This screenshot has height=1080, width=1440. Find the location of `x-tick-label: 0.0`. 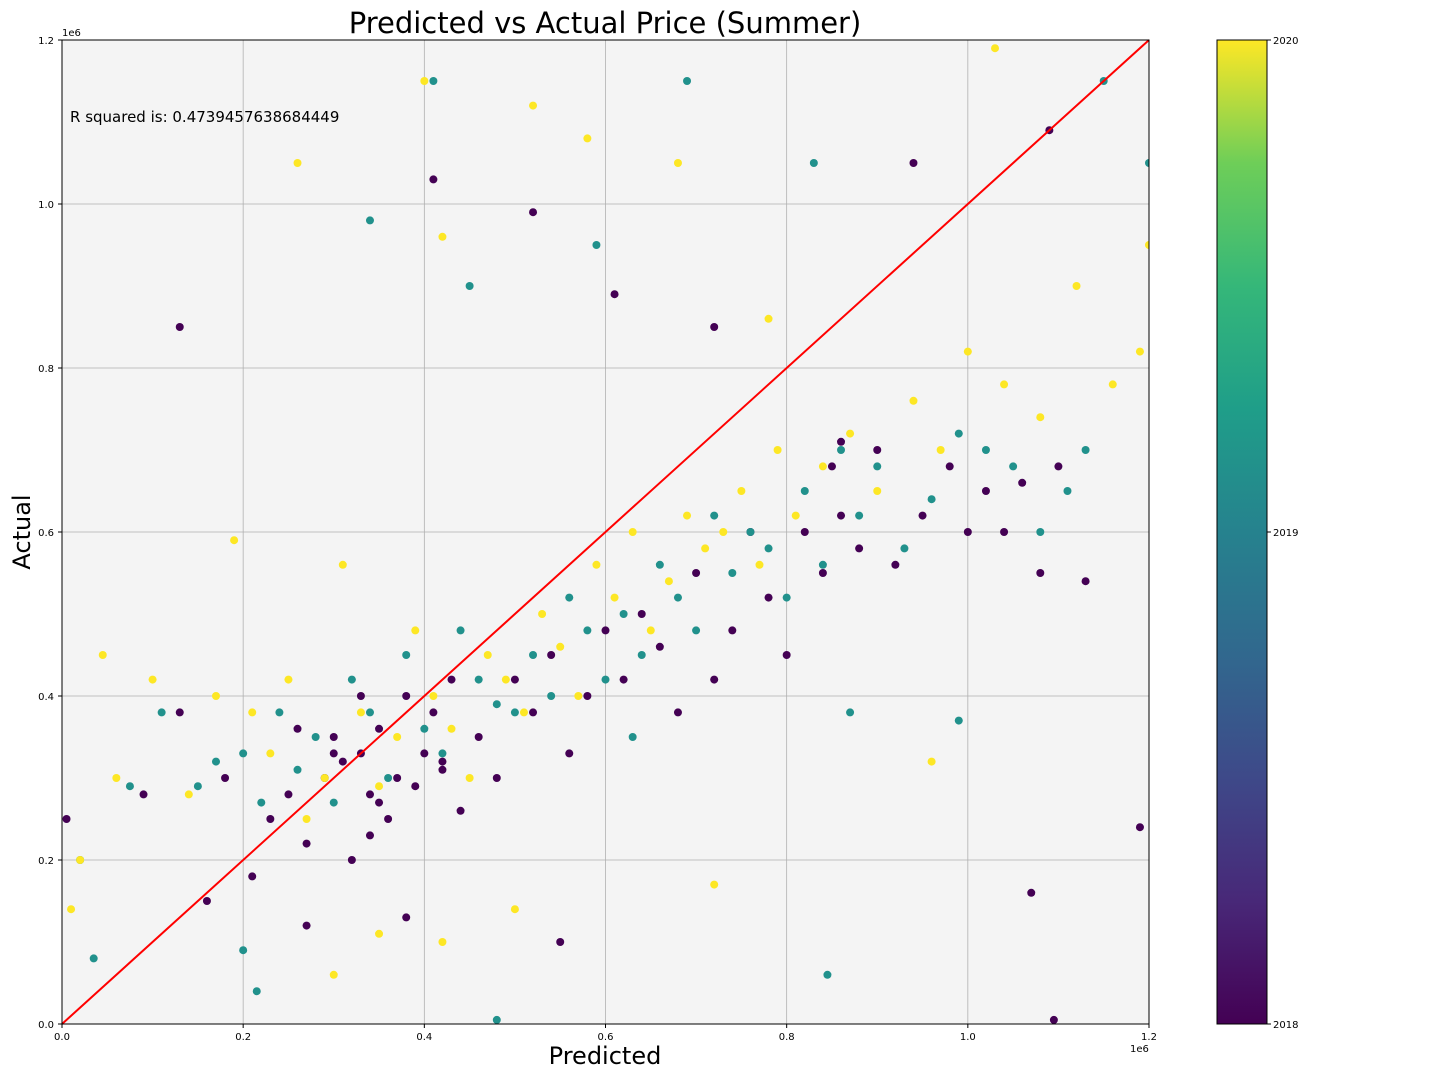

x-tick-label: 0.0 is located at coordinates (62, 1037).